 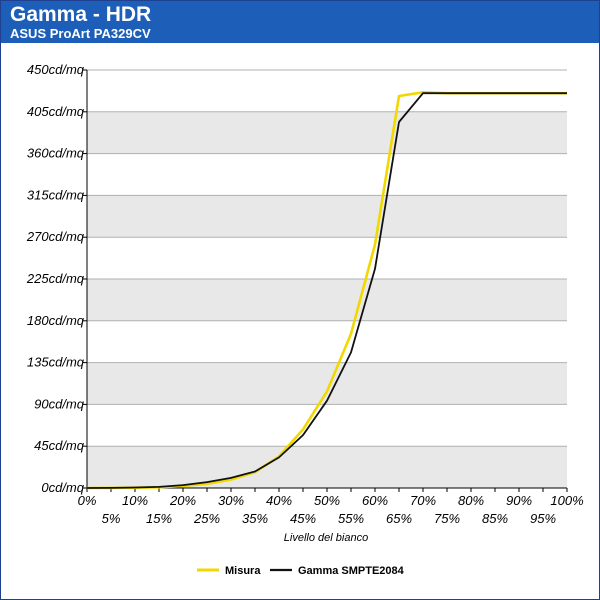 I want to click on x-tick-label: 15%, so click(x=159, y=518).